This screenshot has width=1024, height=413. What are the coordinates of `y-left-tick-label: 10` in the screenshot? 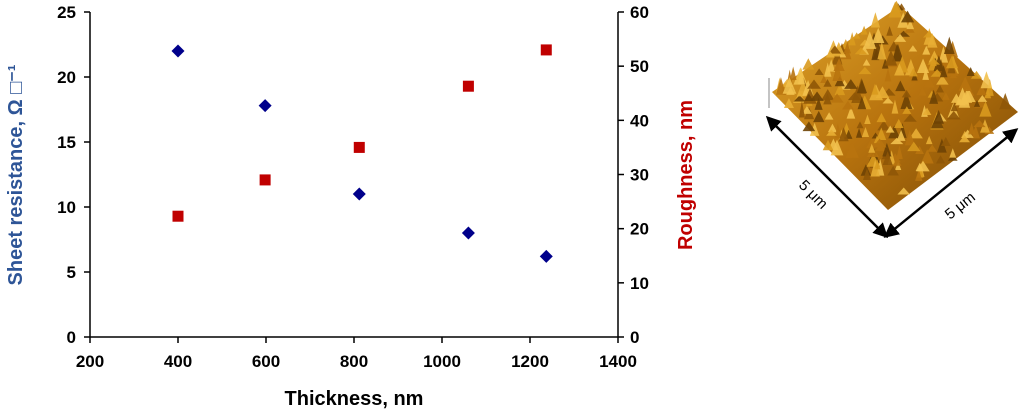 It's located at (66, 207).